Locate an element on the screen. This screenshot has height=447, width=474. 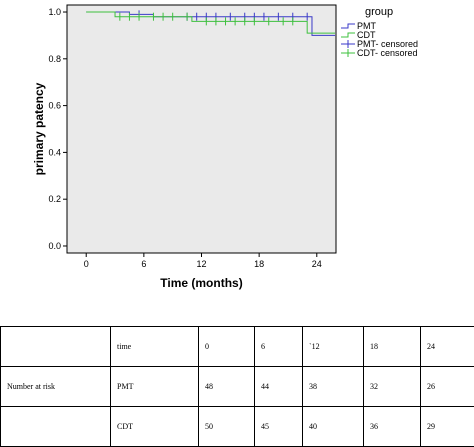
table-cell: 29 is located at coordinates (447, 426).